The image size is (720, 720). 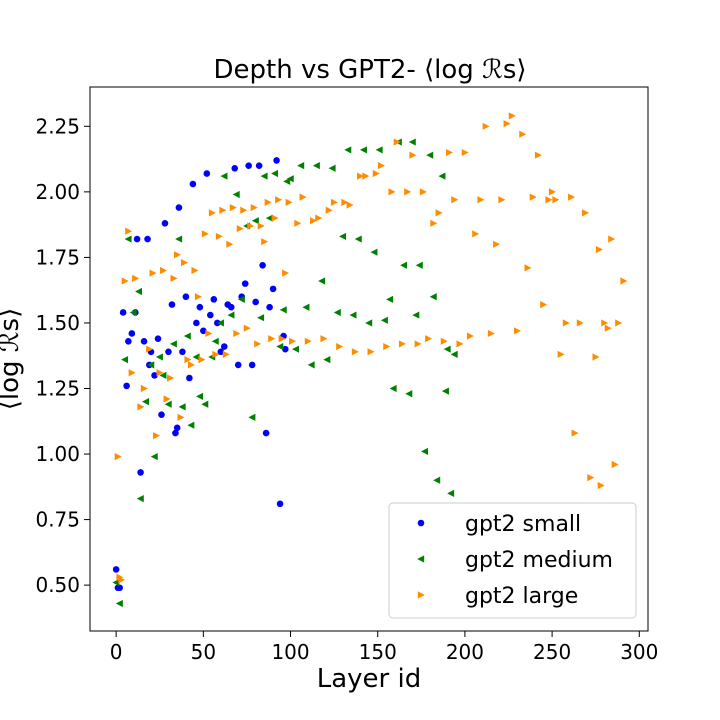 What do you see at coordinates (62, 355) in the screenshot?
I see `y-axis: 0.50 0.75 1.00 1.25 1.50 1.75 2.00 2.25` at bounding box center [62, 355].